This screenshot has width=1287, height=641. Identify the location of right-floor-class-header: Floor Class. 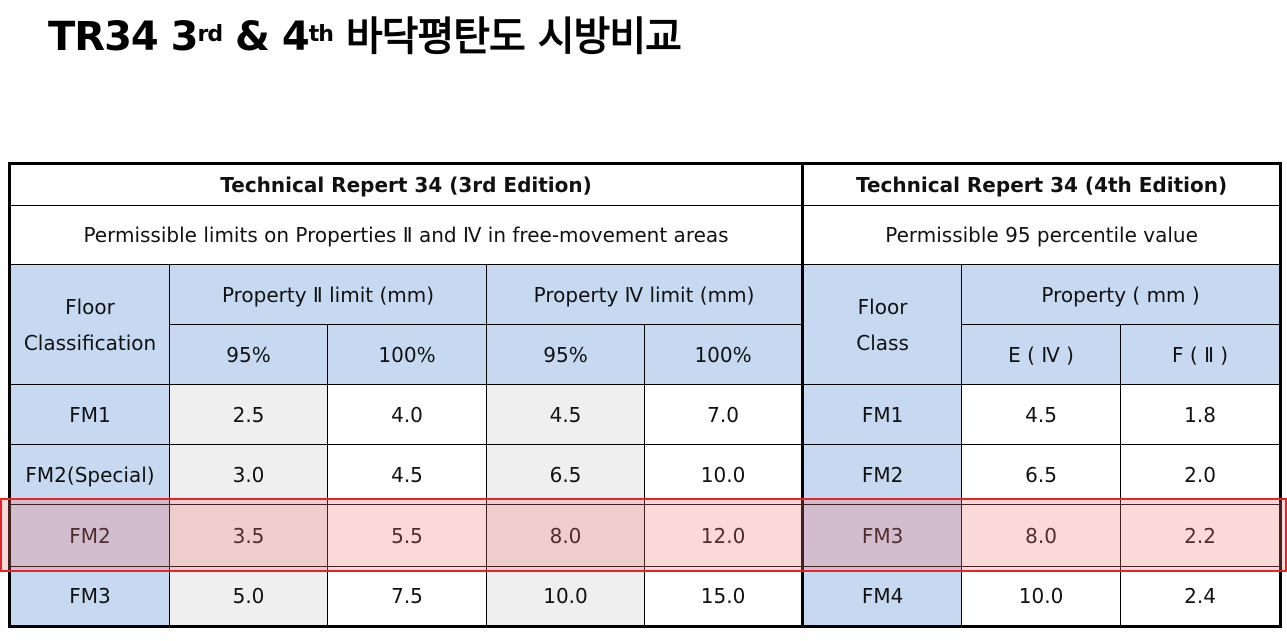
(882, 324).